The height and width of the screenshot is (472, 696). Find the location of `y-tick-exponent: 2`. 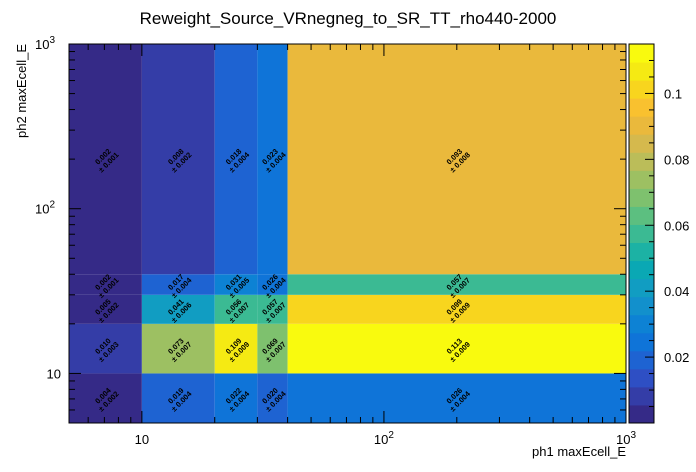

y-tick-exponent: 2 is located at coordinates (52, 205).